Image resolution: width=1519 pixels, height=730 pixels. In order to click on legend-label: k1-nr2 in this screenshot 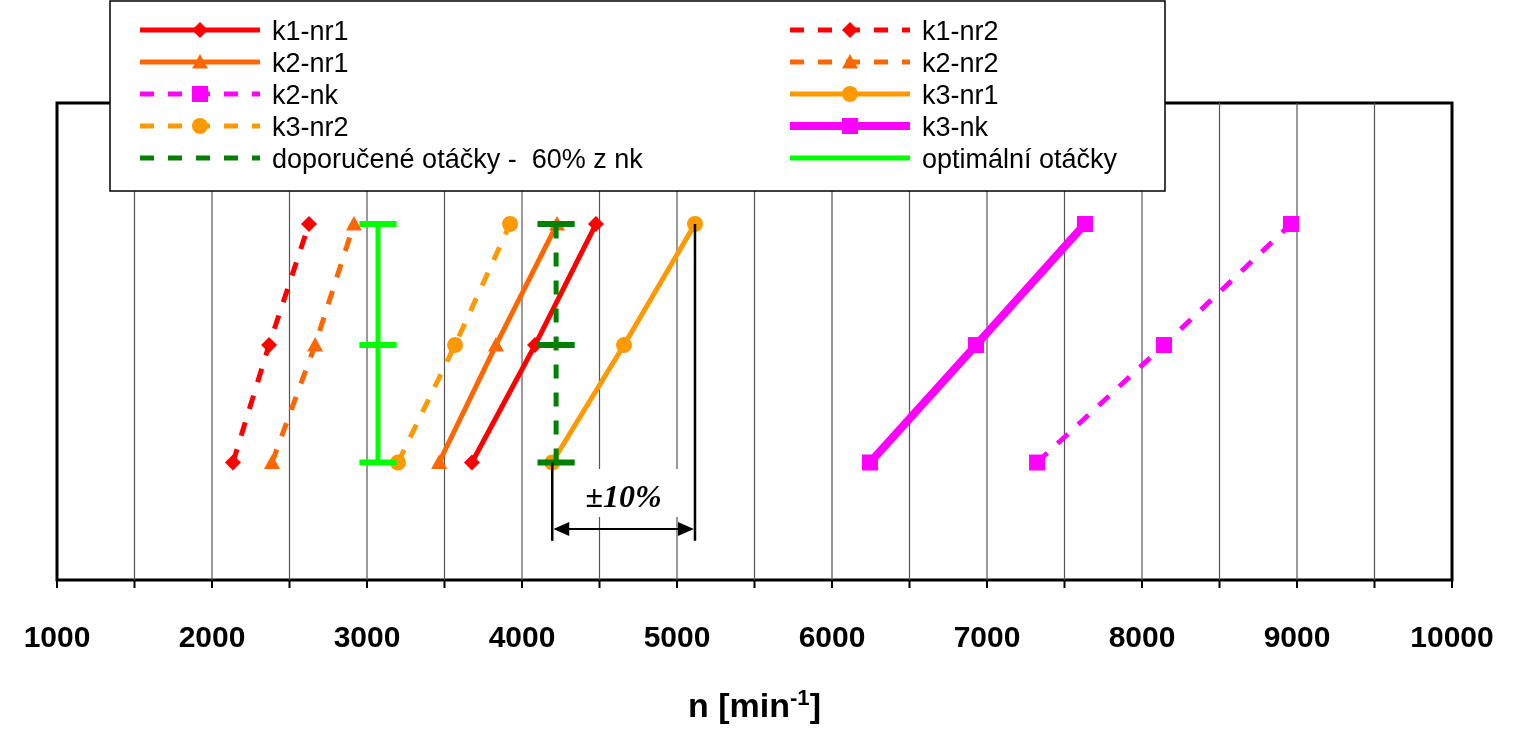, I will do `click(960, 31)`.